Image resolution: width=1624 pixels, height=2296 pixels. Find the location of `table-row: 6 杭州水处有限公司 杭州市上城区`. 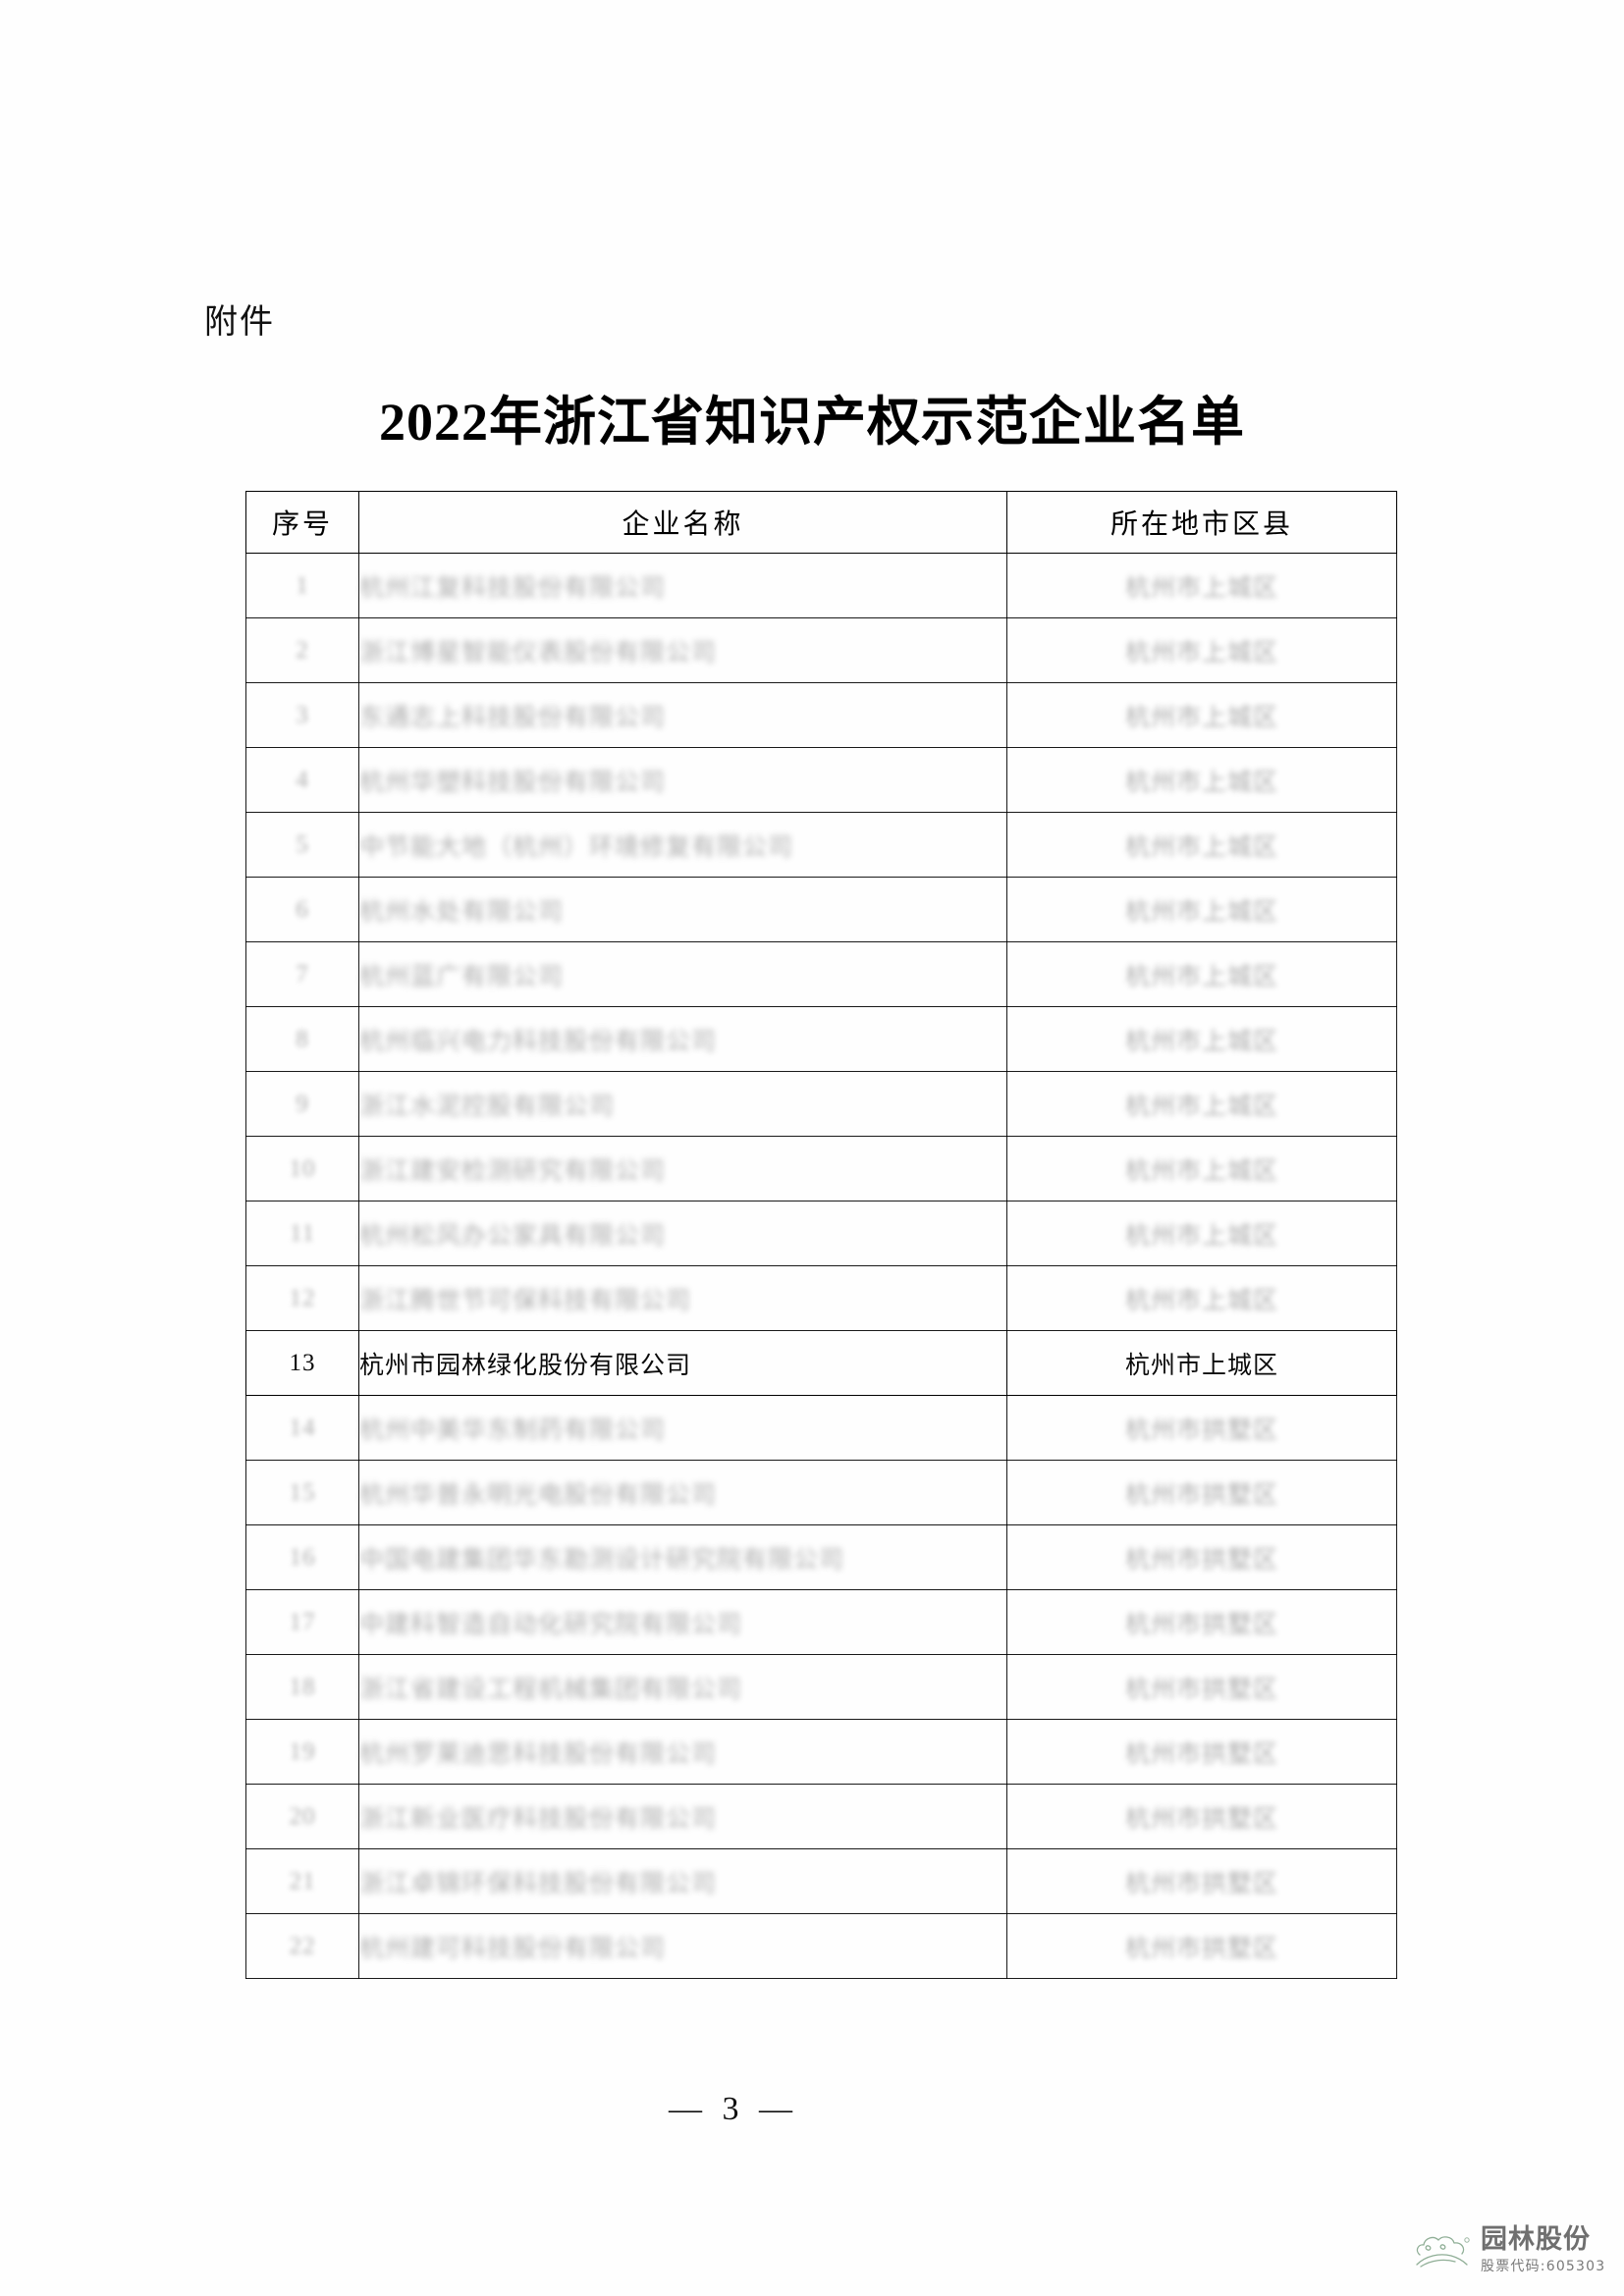

table-row: 6 杭州水处有限公司 杭州市上城区 is located at coordinates (821, 909).